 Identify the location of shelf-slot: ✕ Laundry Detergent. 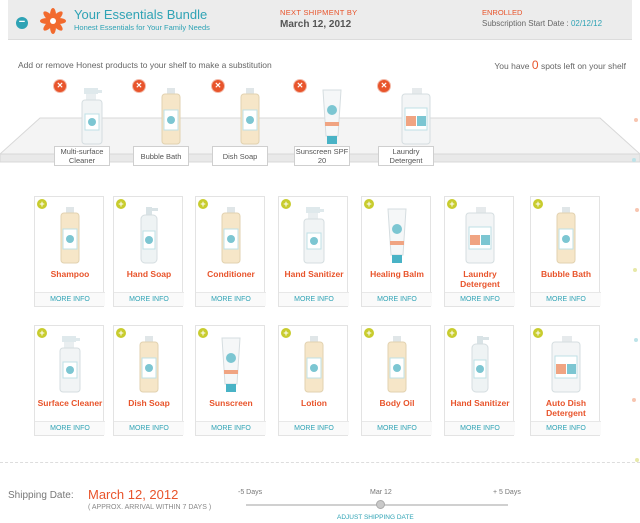
(408, 125).